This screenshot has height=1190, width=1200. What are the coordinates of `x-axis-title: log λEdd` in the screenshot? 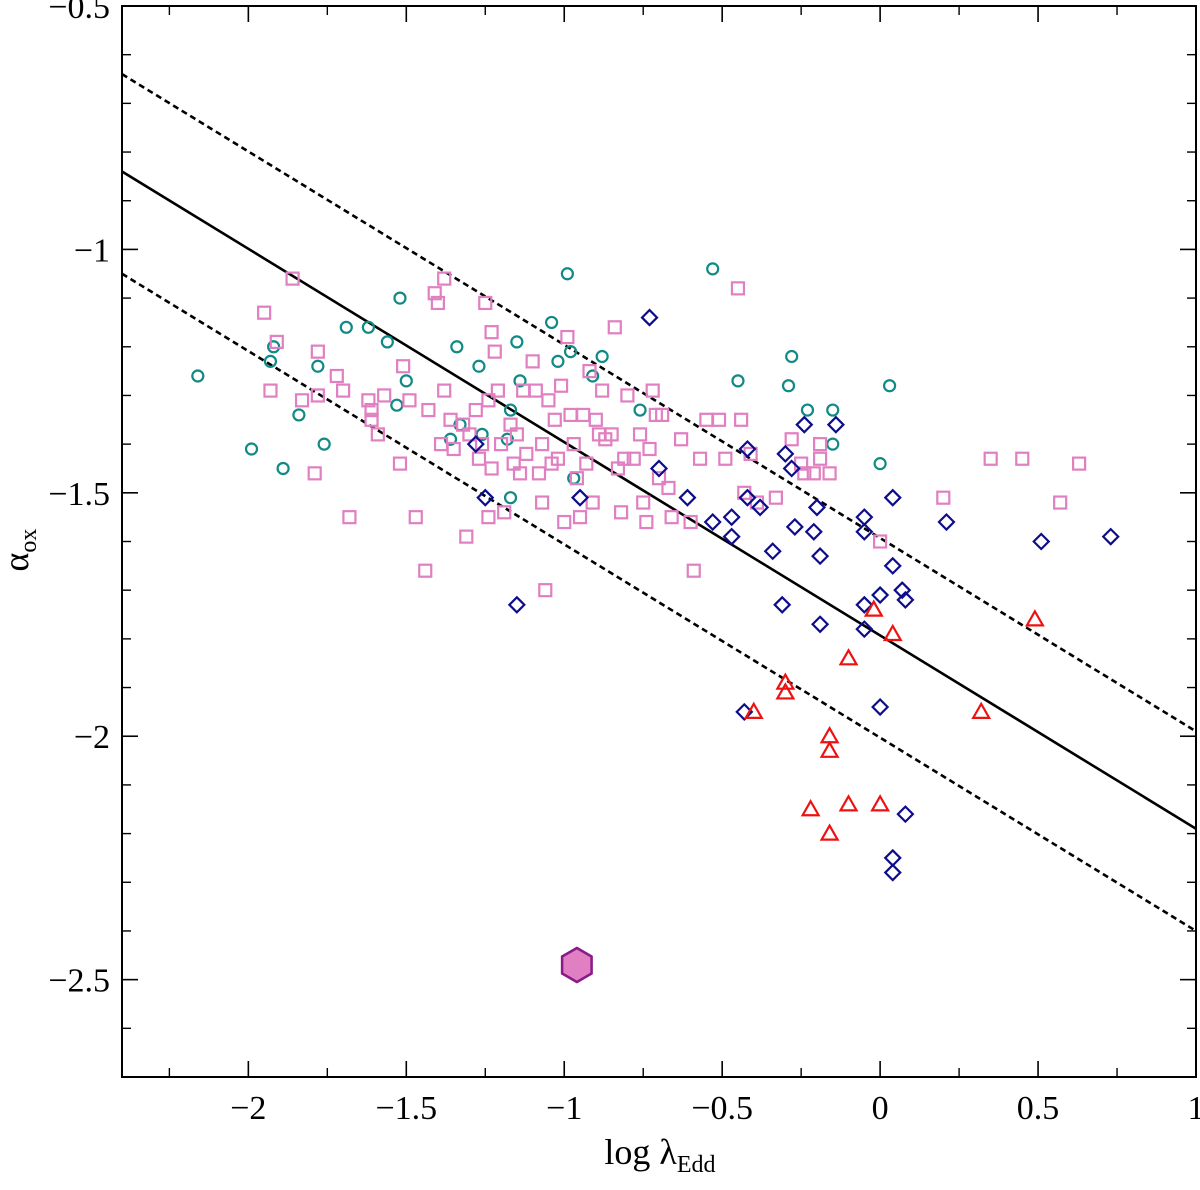 It's located at (659, 1155).